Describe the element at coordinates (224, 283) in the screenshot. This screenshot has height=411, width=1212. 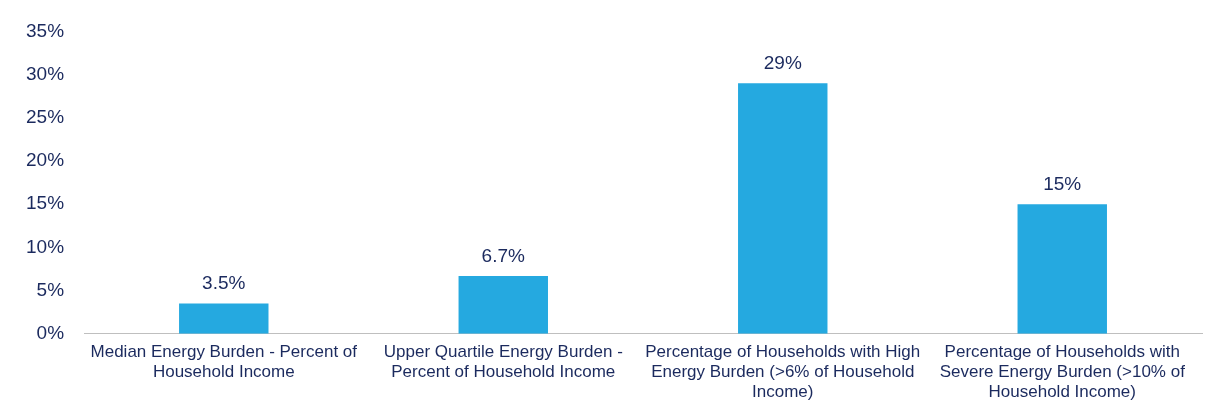
I see `data-label: 3.5%` at that location.